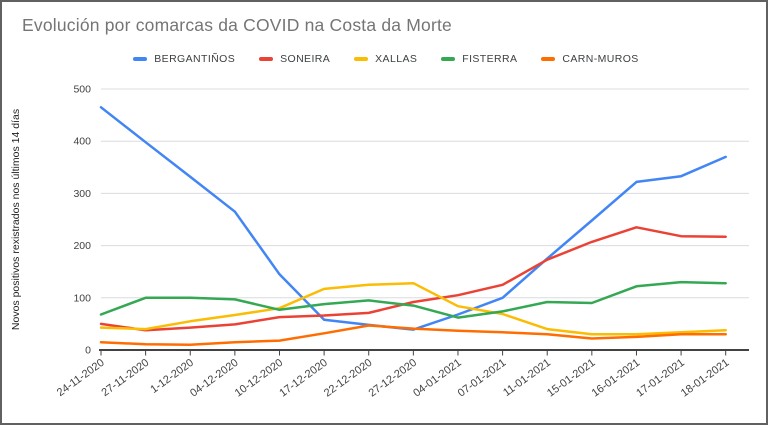 The height and width of the screenshot is (425, 768). I want to click on legend-swatch-fisterra, so click(448, 59).